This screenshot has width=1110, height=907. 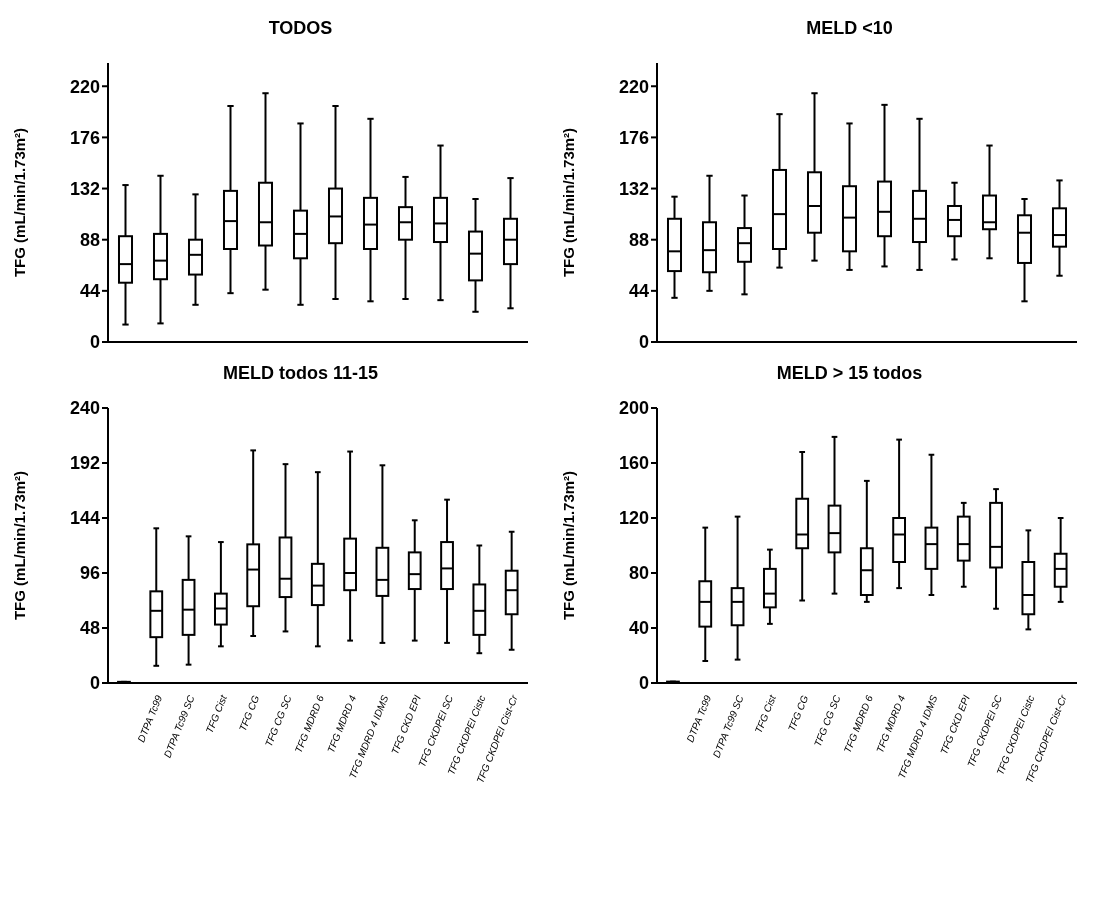 I want to click on y-tick-label: 96, so click(x=89, y=573).